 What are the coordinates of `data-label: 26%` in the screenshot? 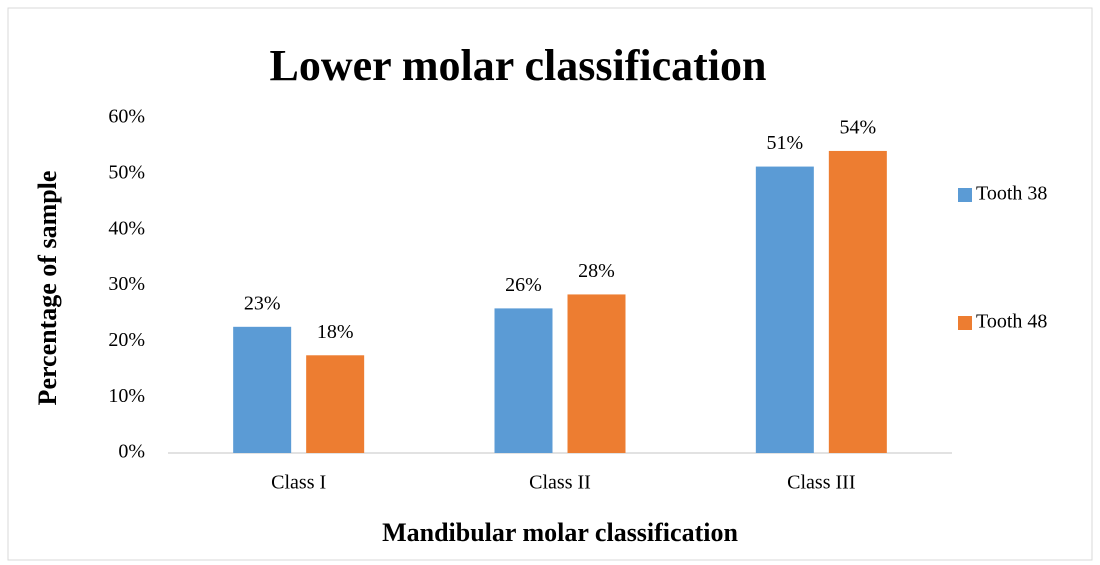 It's located at (523, 285).